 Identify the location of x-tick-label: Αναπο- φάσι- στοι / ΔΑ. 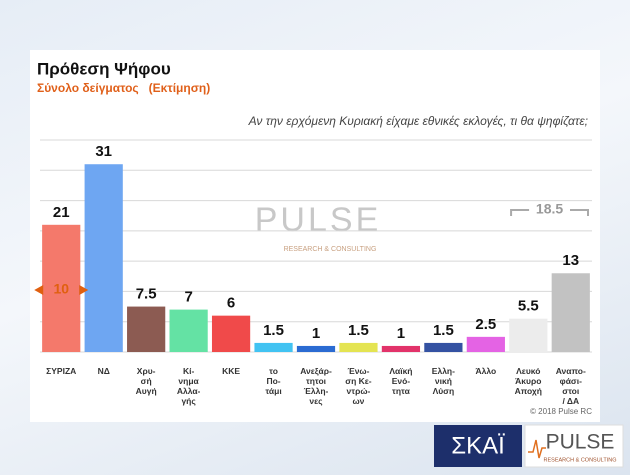
(570, 386).